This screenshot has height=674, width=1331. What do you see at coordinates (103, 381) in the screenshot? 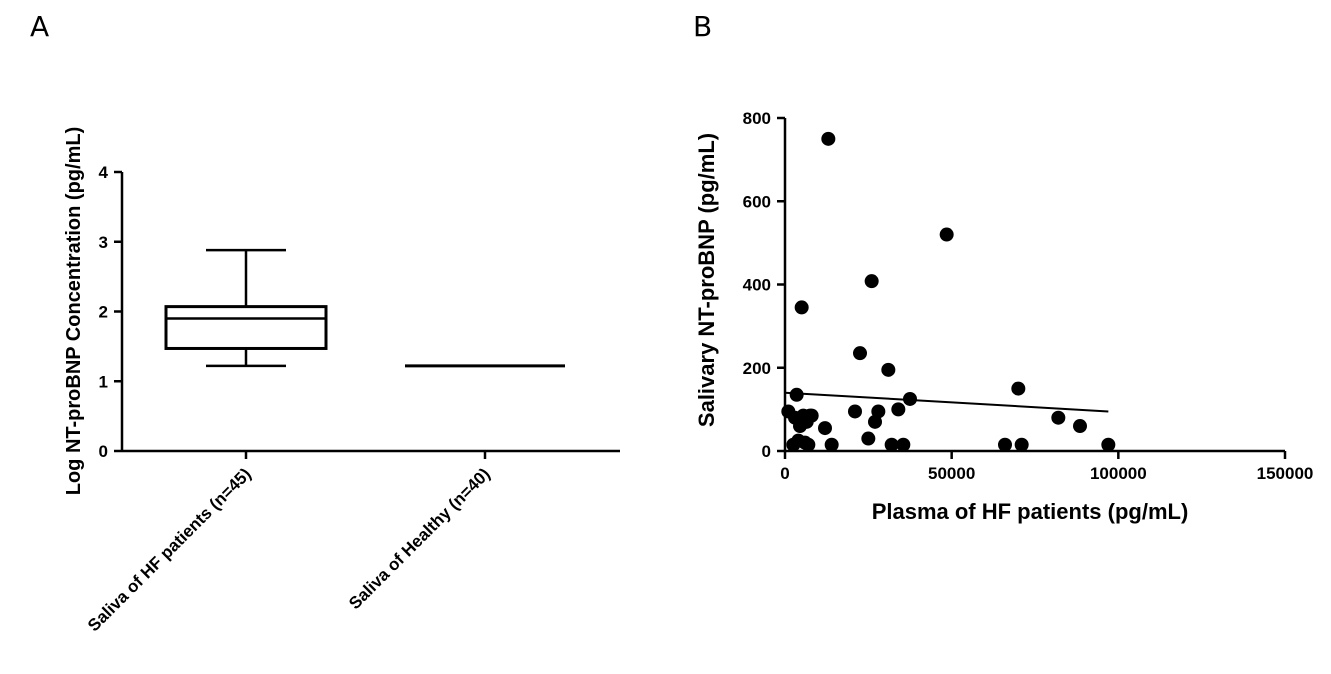
I see `y-tick-label: 1` at bounding box center [103, 381].